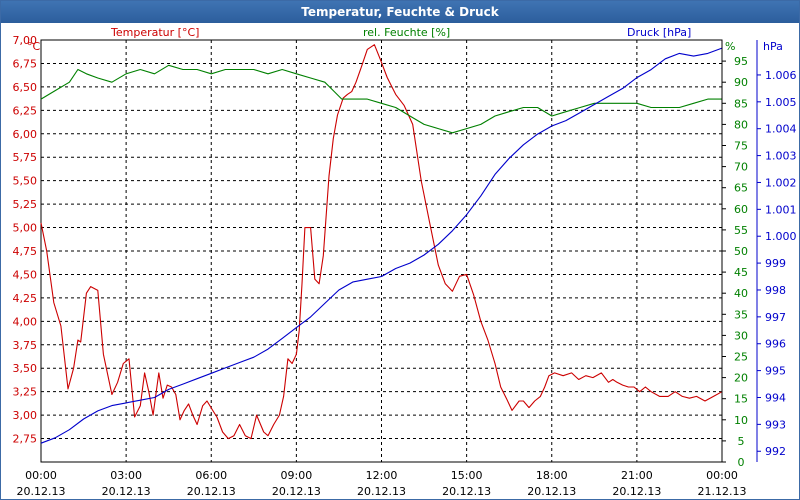  What do you see at coordinates (741, 230) in the screenshot?
I see `humidity-tick-label: 55` at bounding box center [741, 230].